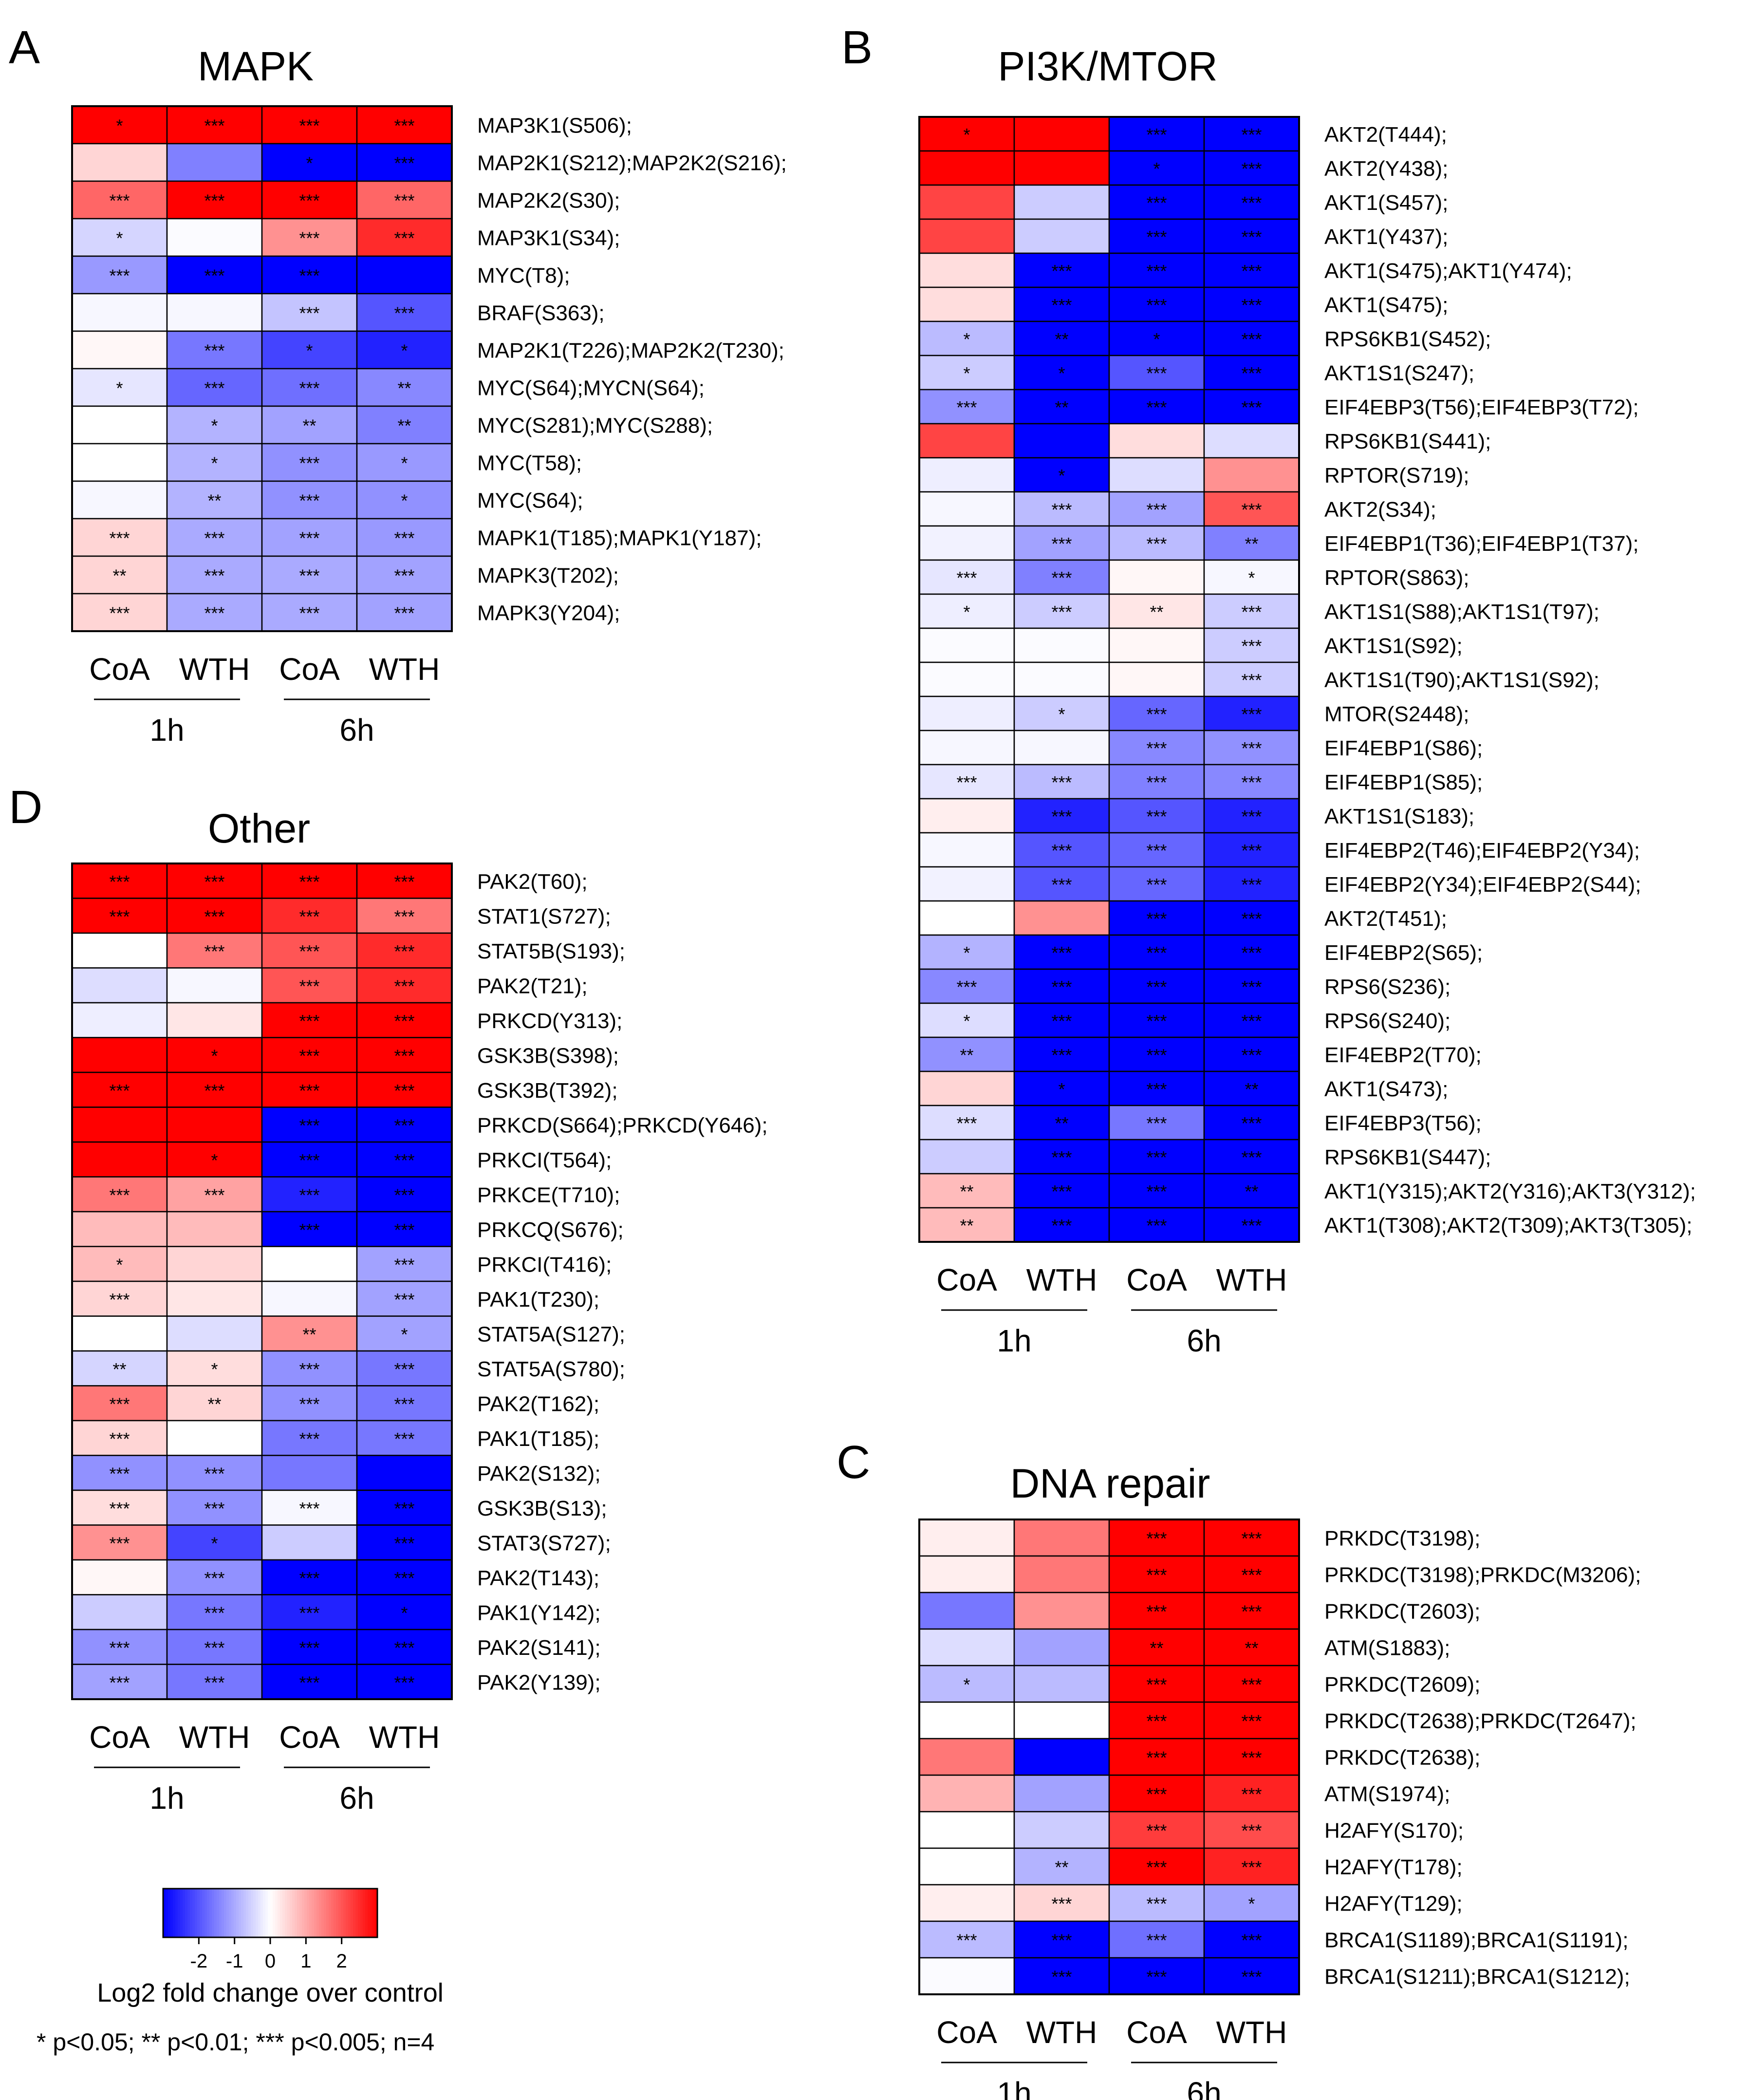 This screenshot has height=2100, width=1748. I want to click on panel-title: MAPK, so click(256, 66).